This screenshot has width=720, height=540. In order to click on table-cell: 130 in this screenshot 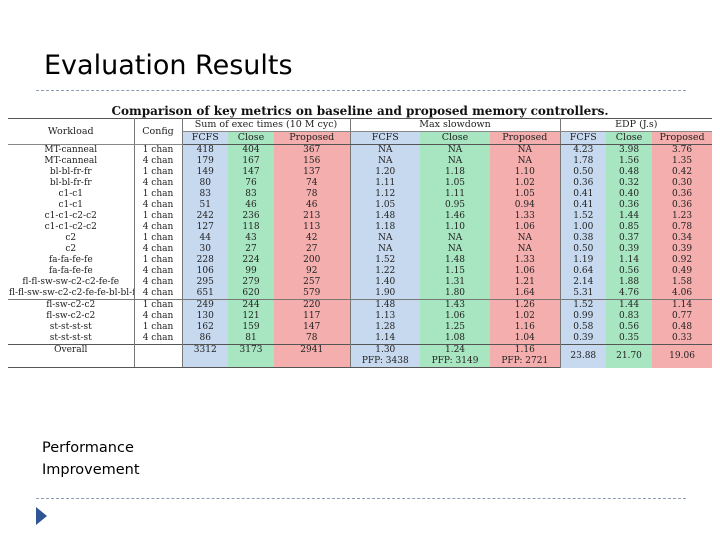, I will do `click(204, 316)`.